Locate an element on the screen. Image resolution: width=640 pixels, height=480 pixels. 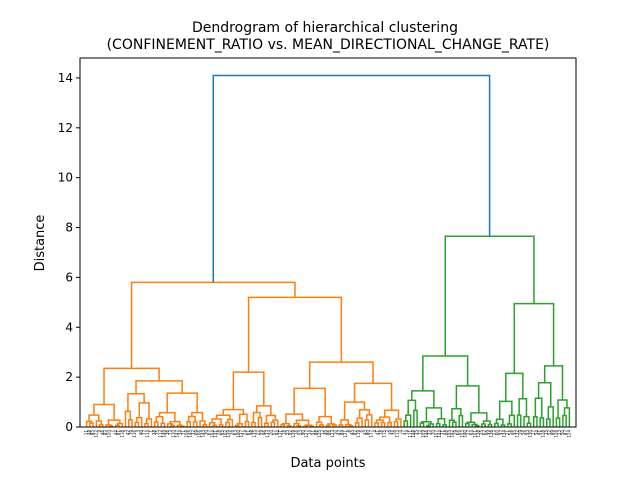
leaf-label: 120 is located at coordinates (108, 434).